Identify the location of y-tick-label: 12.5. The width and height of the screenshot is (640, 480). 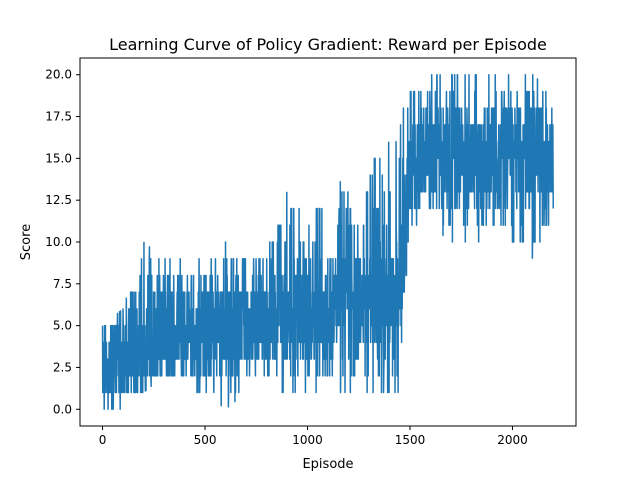
(58, 200).